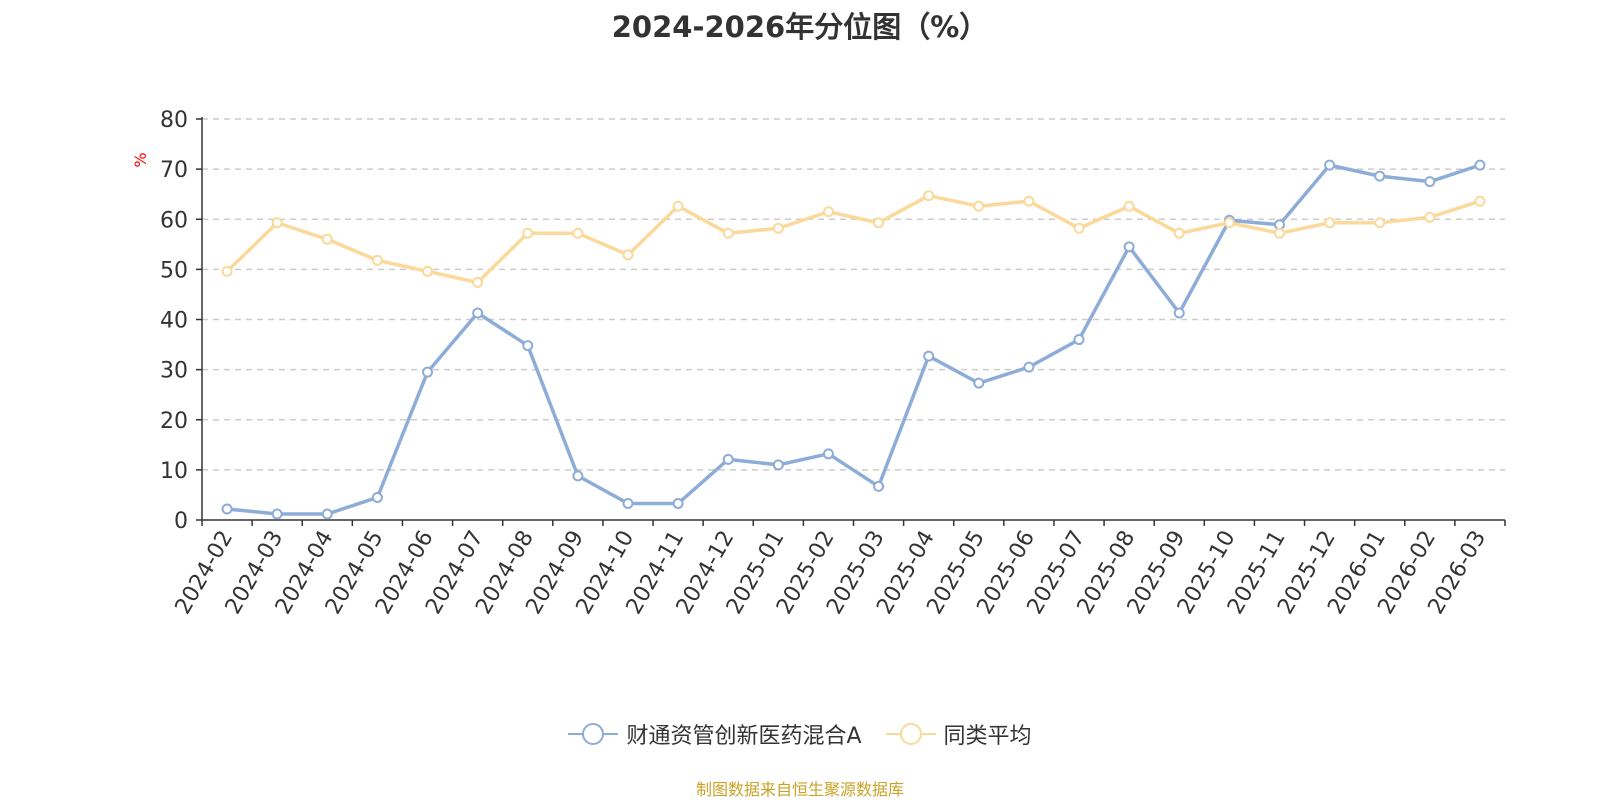 The image size is (1600, 800). I want to click on y-tick-label: 10, so click(174, 471).